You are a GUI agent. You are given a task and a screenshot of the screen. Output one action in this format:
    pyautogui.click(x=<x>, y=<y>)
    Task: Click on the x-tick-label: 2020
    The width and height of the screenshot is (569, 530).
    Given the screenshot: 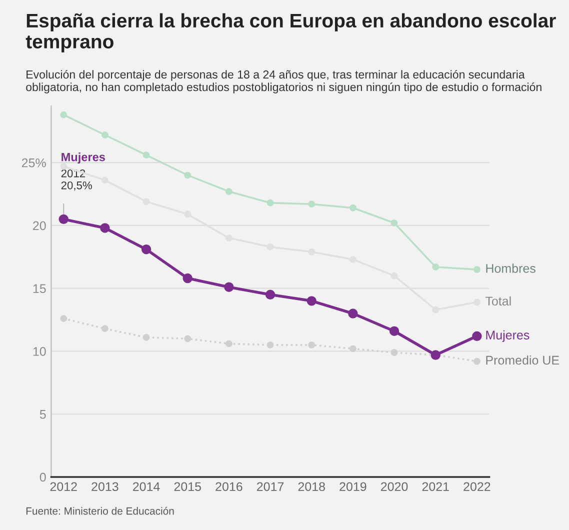 What is the action you would take?
    pyautogui.click(x=394, y=487)
    